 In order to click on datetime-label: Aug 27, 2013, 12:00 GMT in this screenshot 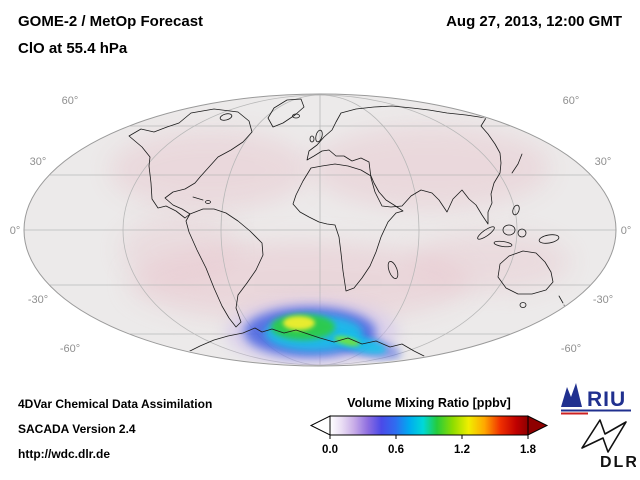, I will do `click(534, 21)`.